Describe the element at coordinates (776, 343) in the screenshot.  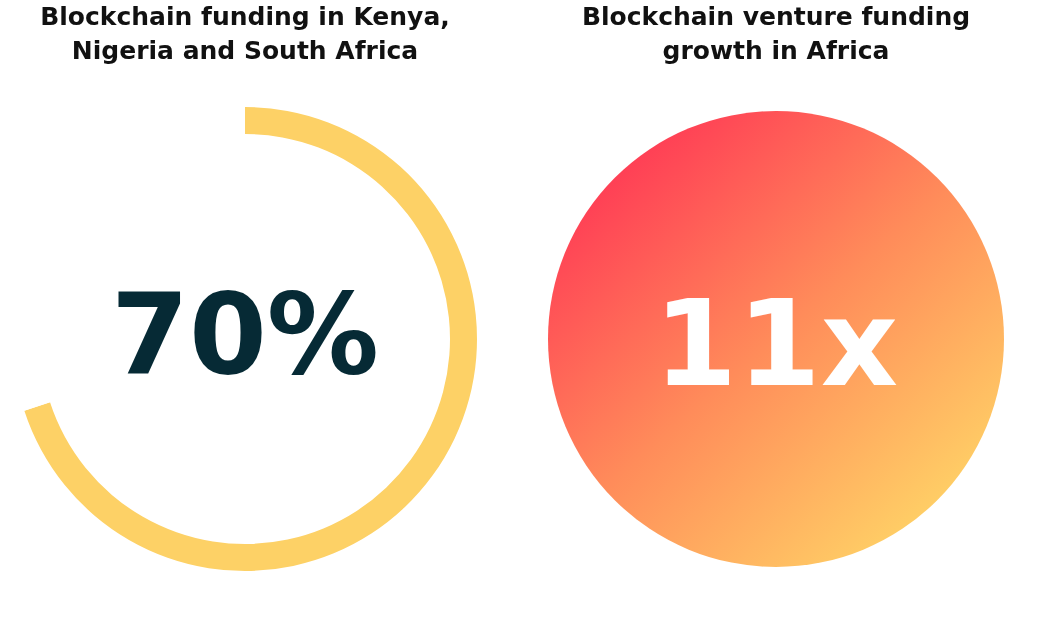
I see `text: 11x` at that location.